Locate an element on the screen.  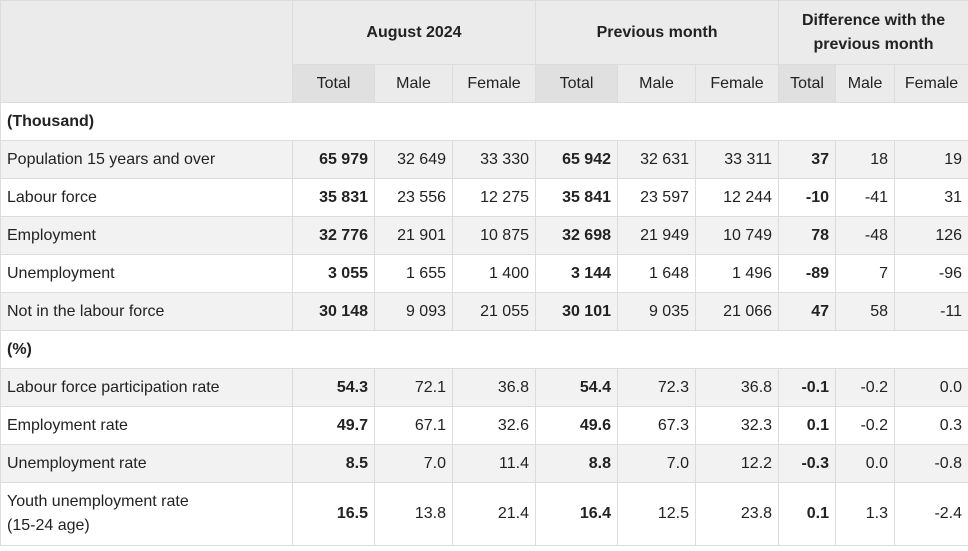
cell-previous-total: 16.4 is located at coordinates (576, 514).